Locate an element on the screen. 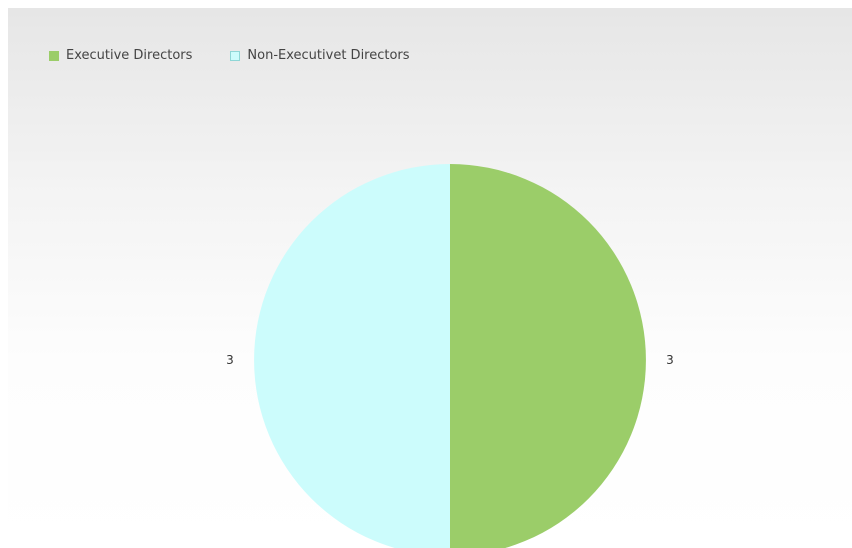 The width and height of the screenshot is (852, 548). data-label-executive-directors: 3 is located at coordinates (670, 360).